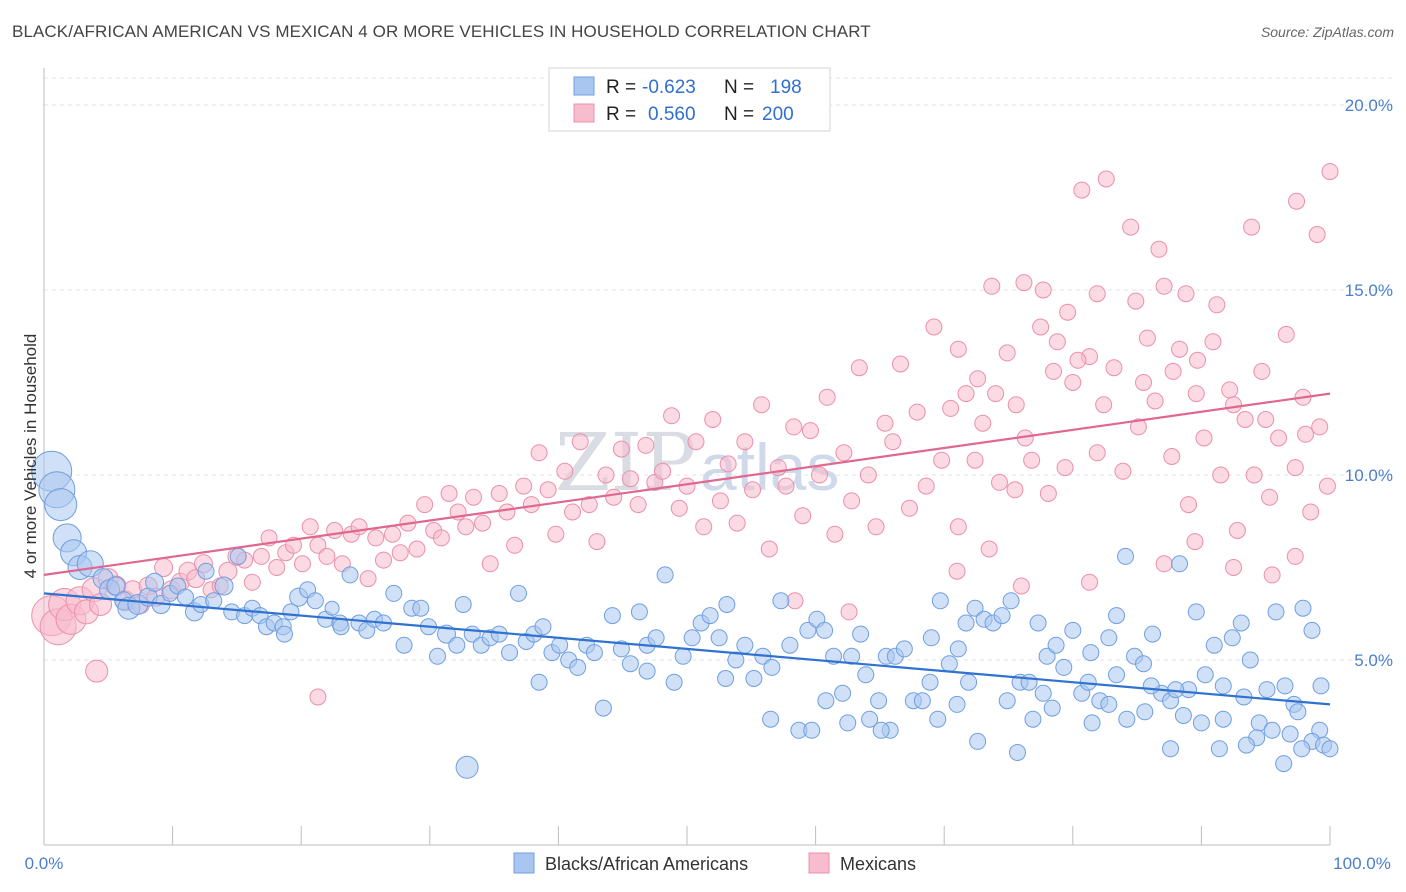 The height and width of the screenshot is (892, 1406). I want to click on y-tick-label: 15.0%, so click(1369, 290).